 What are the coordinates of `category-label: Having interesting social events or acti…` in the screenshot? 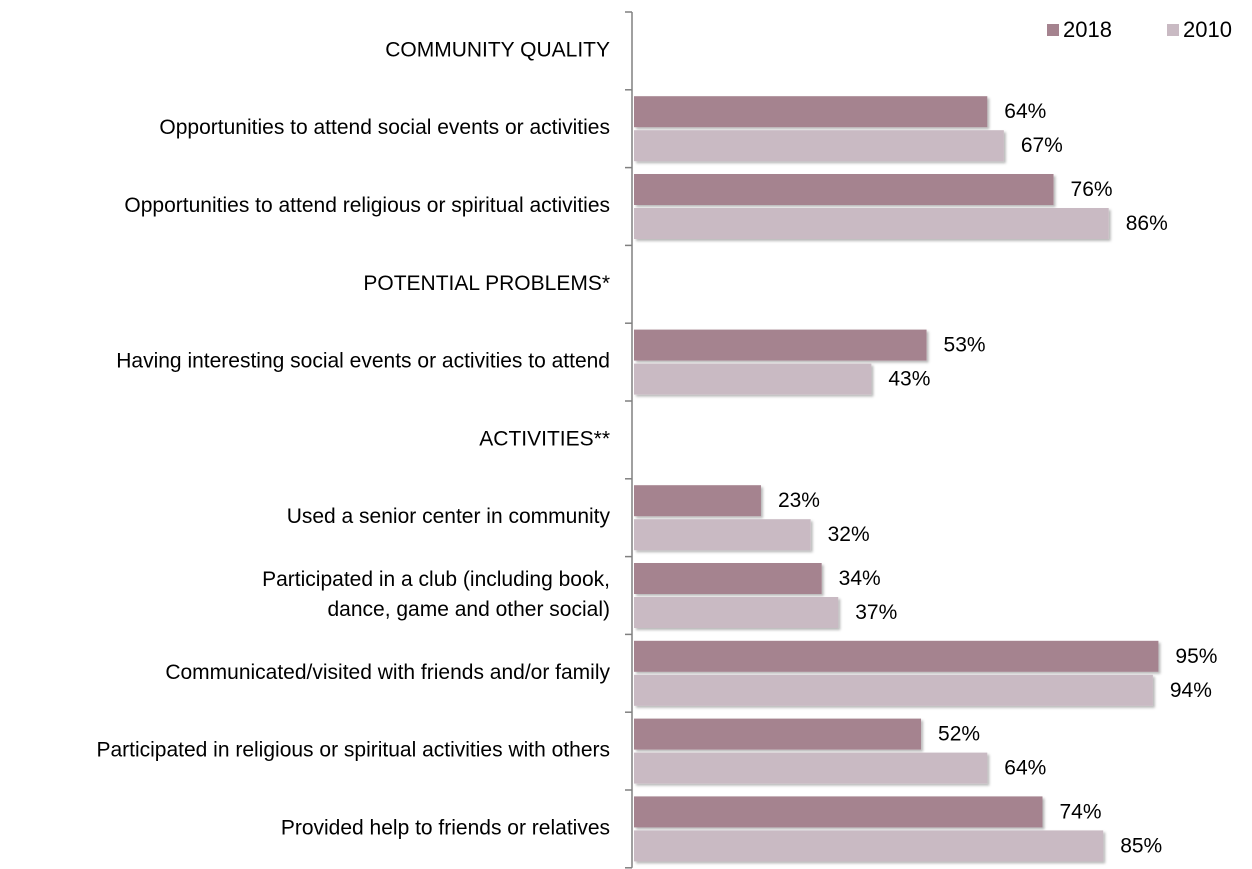 It's located at (363, 361).